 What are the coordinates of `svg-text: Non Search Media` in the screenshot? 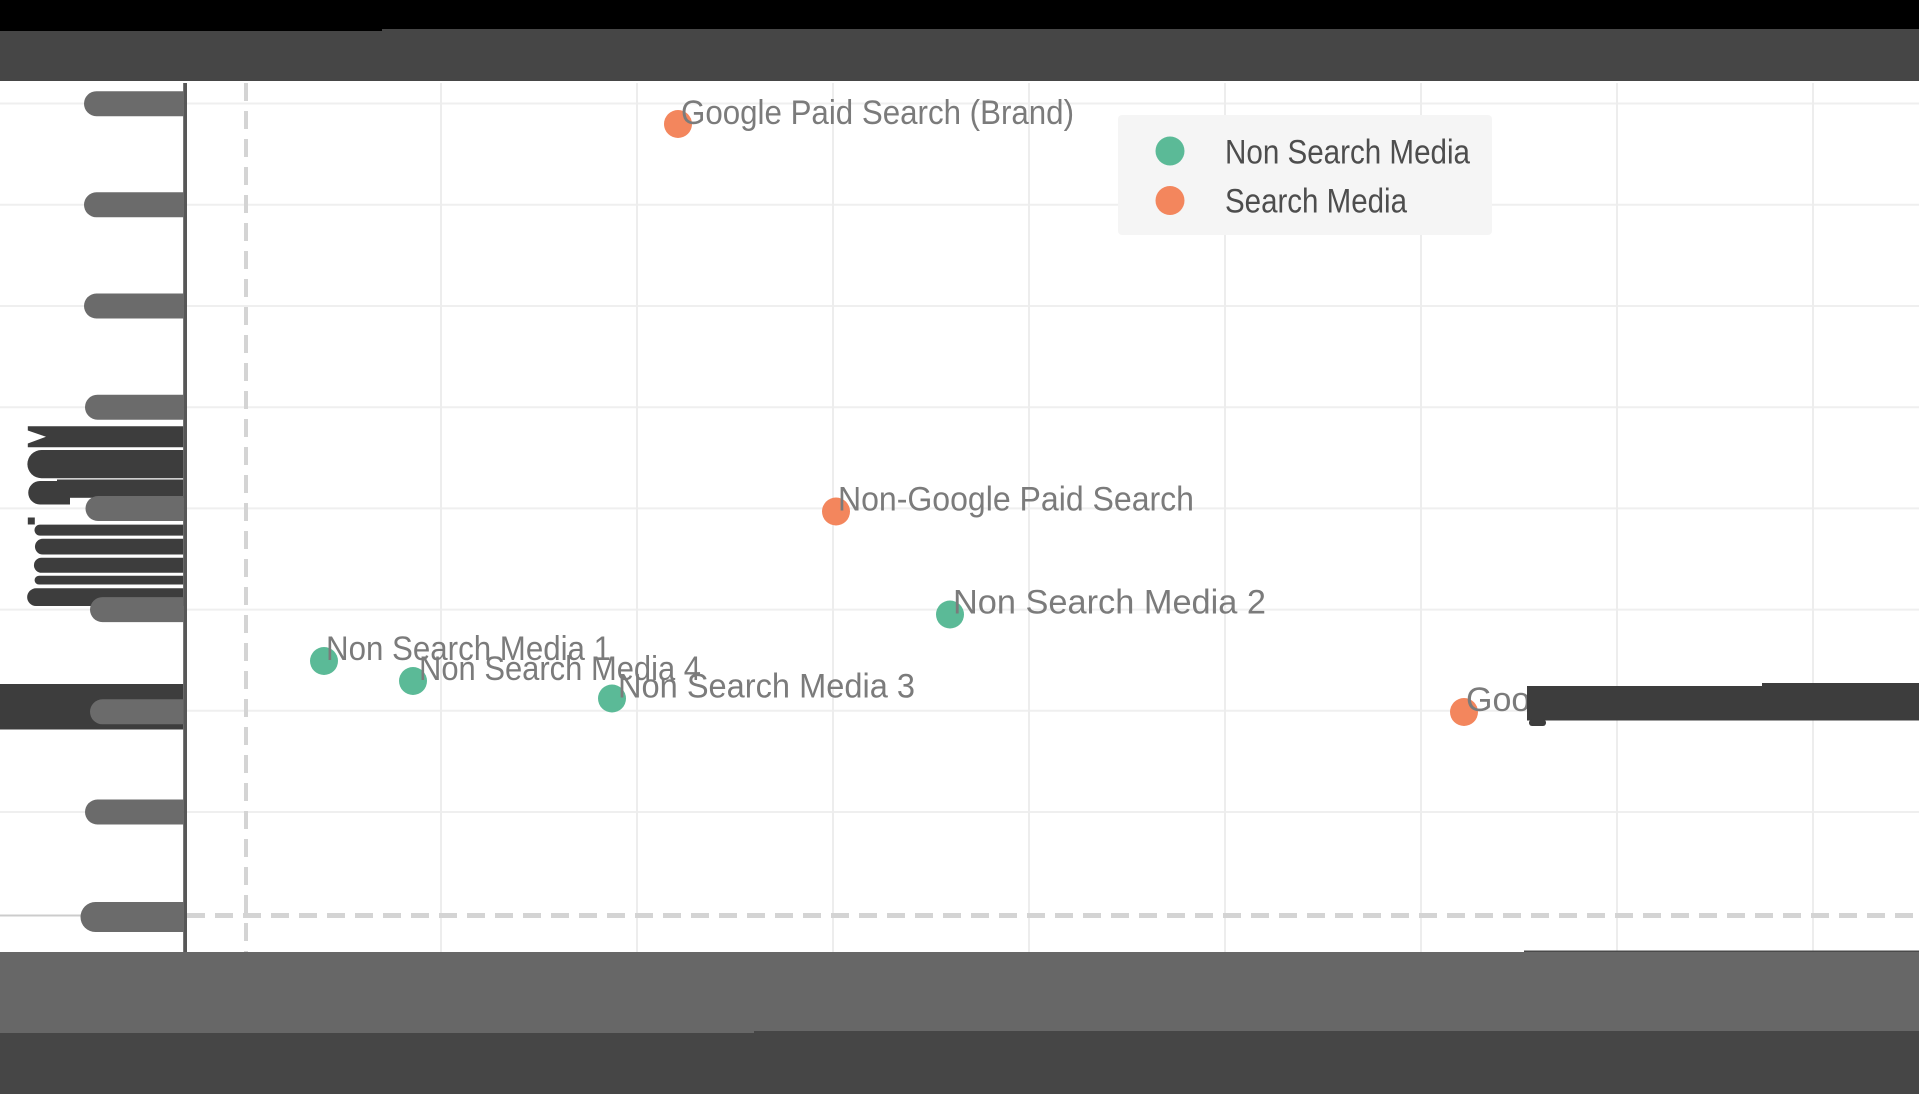 It's located at (1347, 153).